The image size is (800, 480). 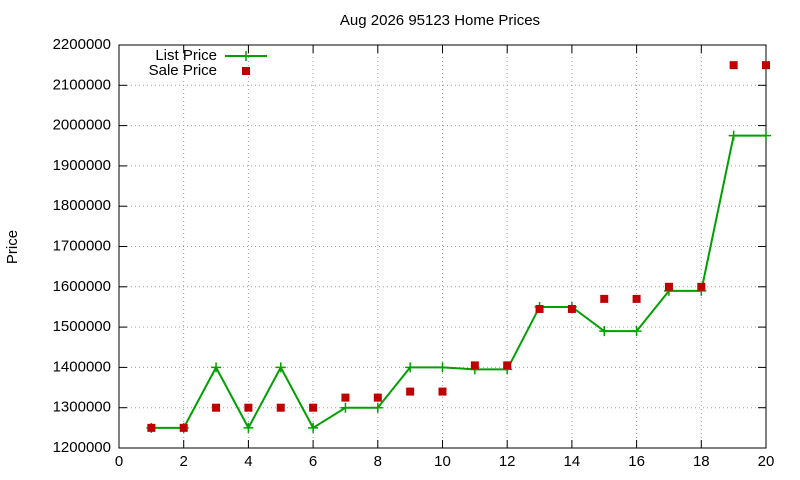 What do you see at coordinates (82, 165) in the screenshot?
I see `y-tick-label: 1900000` at bounding box center [82, 165].